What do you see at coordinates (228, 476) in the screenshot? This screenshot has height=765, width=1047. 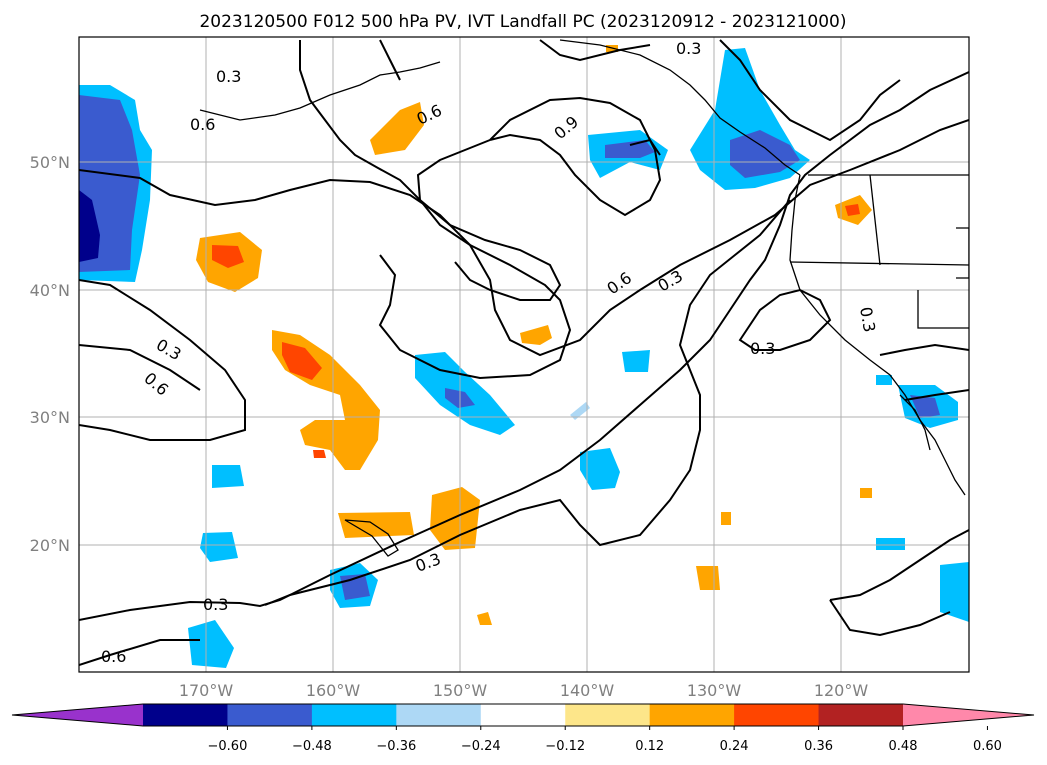 I see `anomaly-168w-26n` at bounding box center [228, 476].